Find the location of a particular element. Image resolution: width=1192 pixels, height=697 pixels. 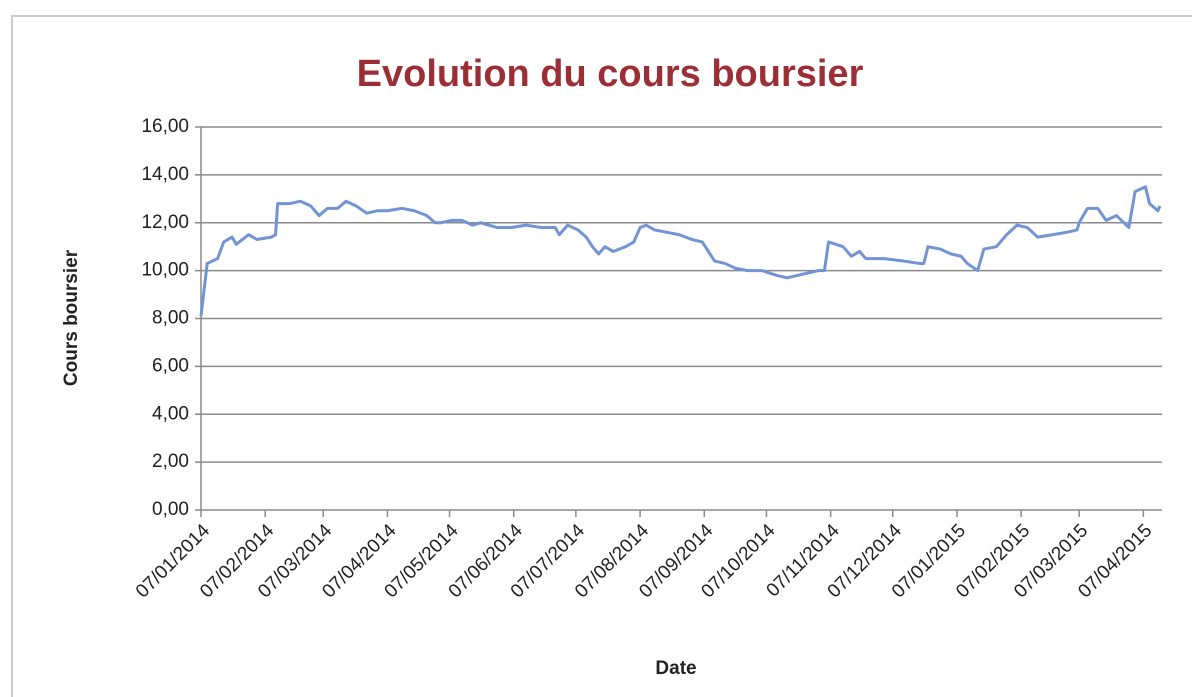

y-tick-label: 6,00 is located at coordinates (170, 365).